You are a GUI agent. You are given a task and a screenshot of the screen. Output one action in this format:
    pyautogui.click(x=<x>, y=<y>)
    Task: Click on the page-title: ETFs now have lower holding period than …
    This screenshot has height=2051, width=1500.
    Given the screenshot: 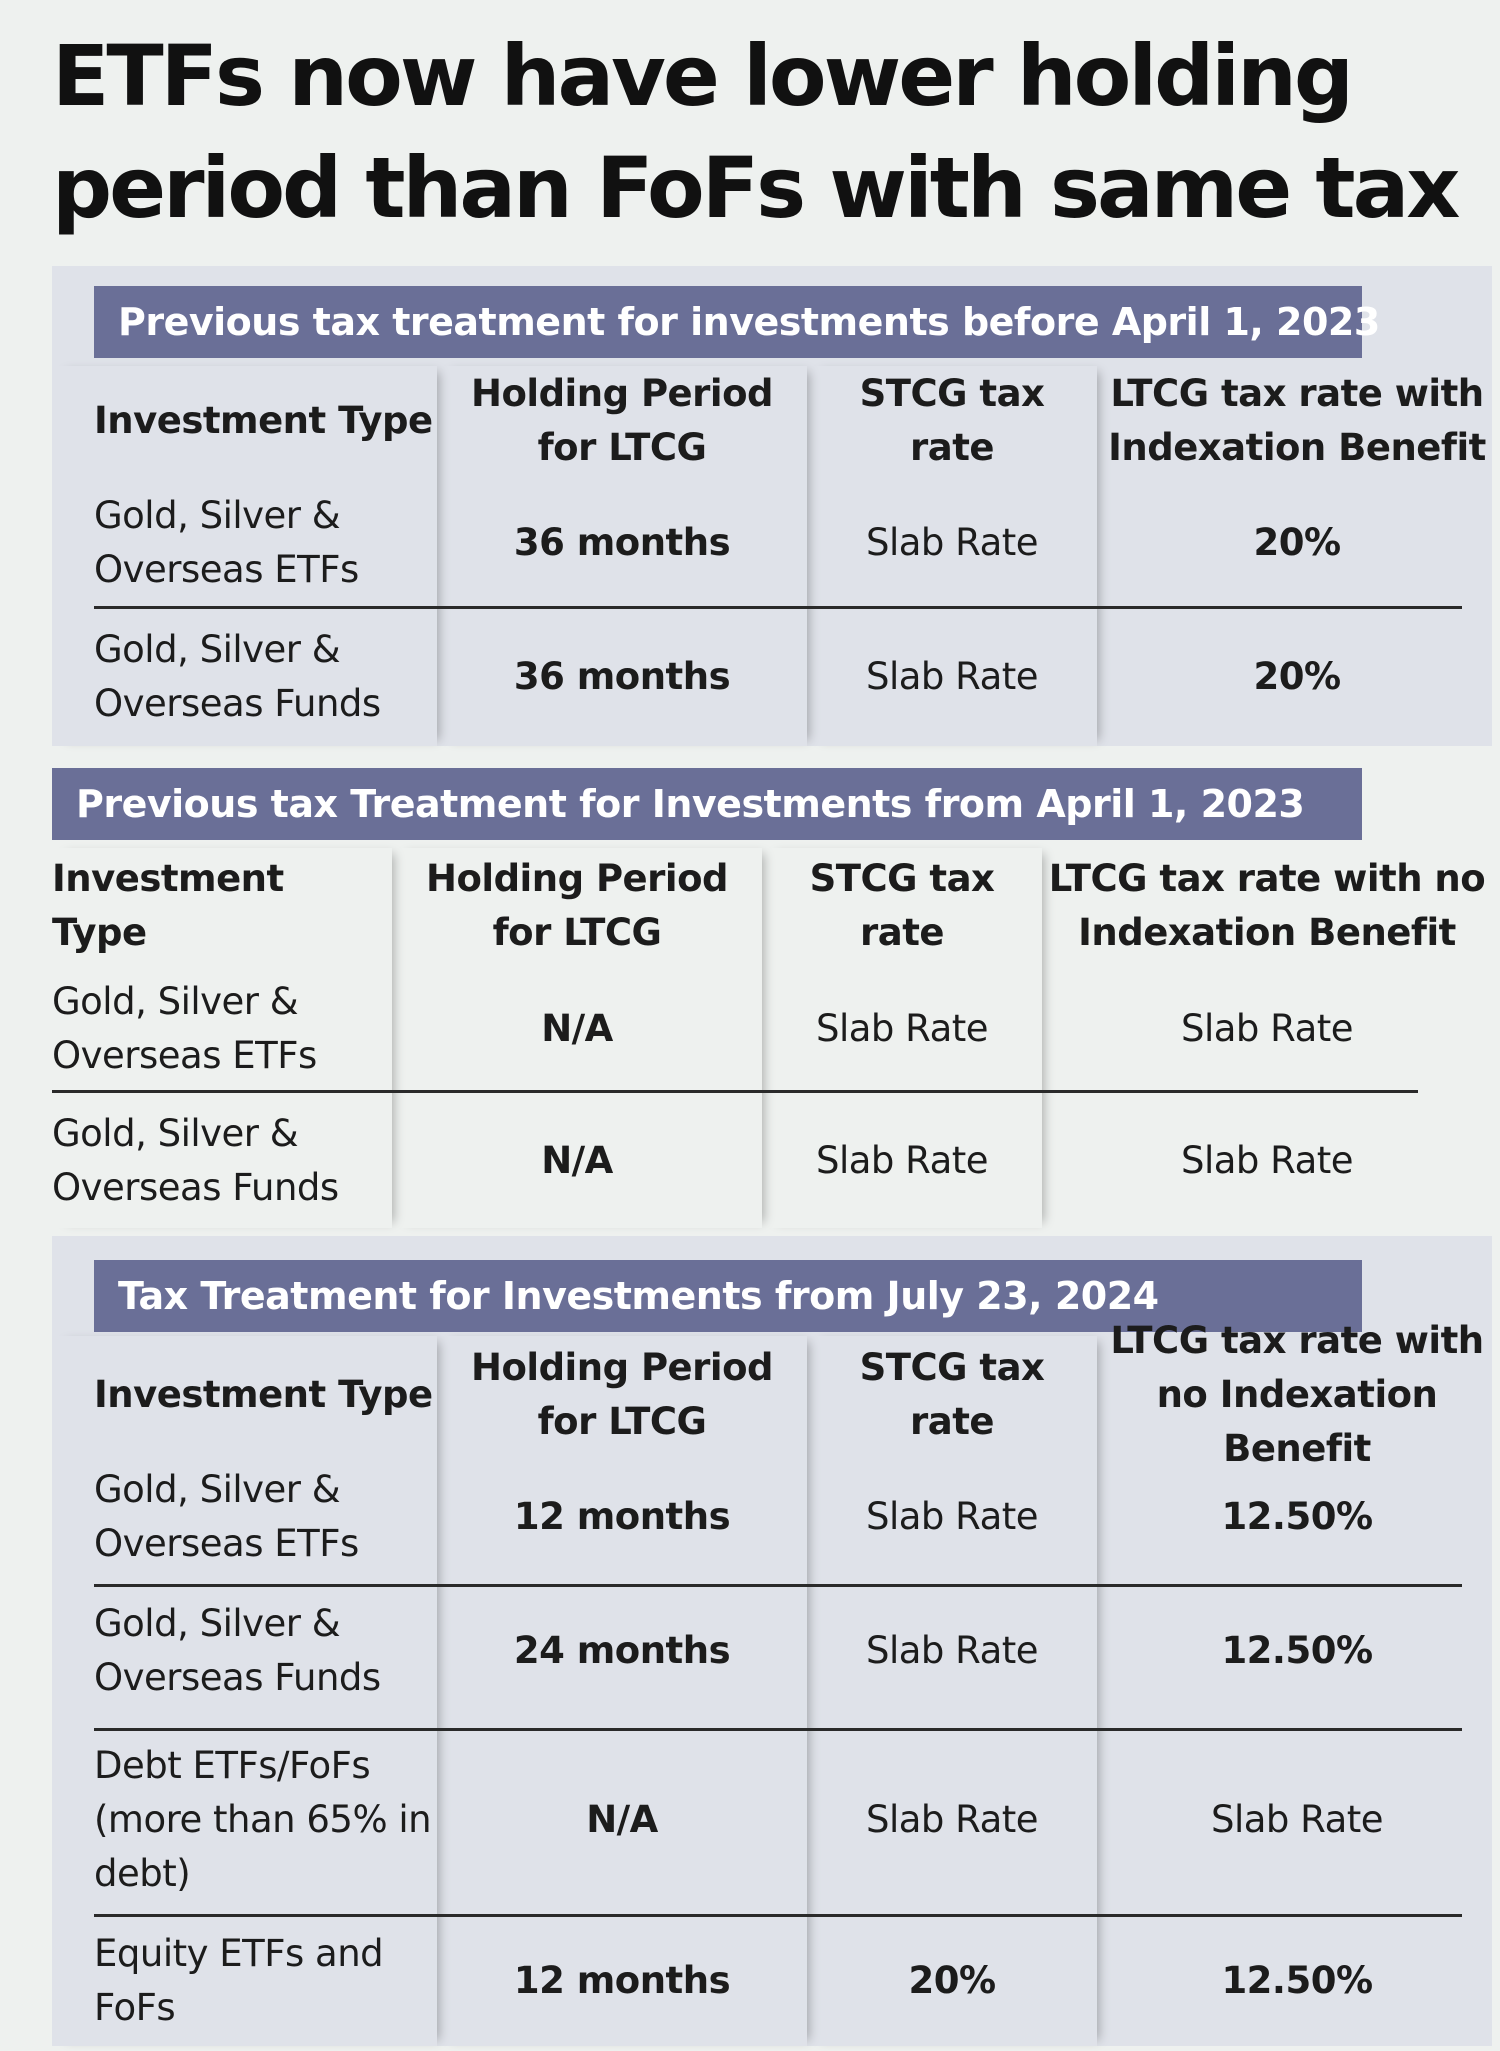 What is the action you would take?
    pyautogui.click(x=756, y=132)
    